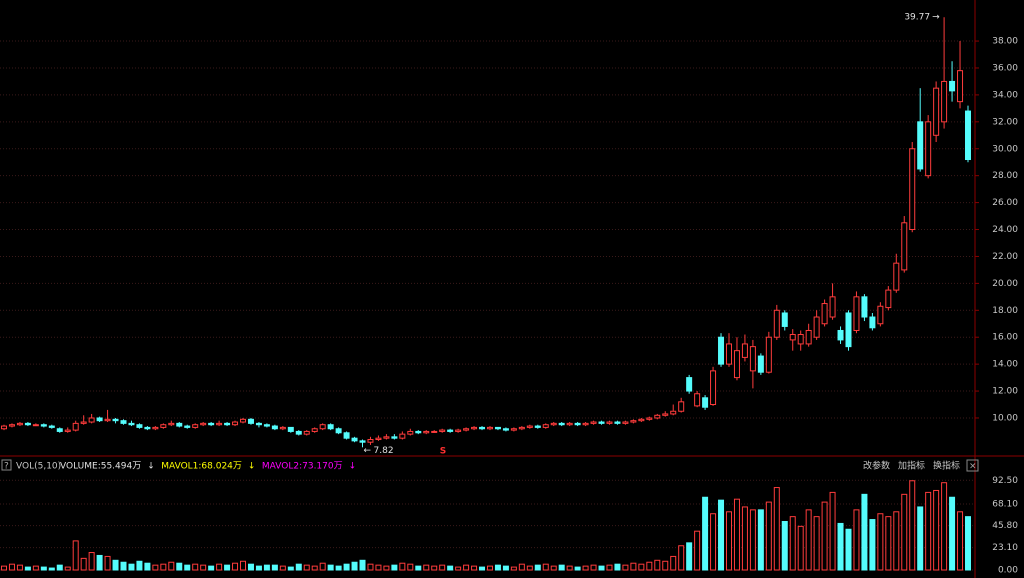 This screenshot has width=1024, height=578. Describe the element at coordinates (1005, 230) in the screenshot. I see `y-tick-label: 24.00` at that location.